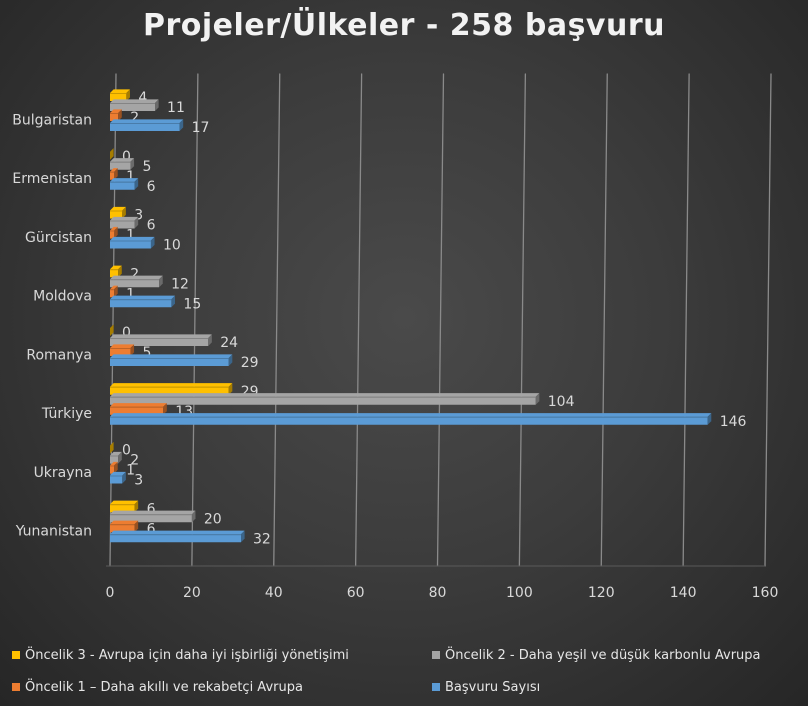 Image resolution: width=808 pixels, height=706 pixels. What do you see at coordinates (52, 179) in the screenshot?
I see `category-label: Ermenistan` at bounding box center [52, 179].